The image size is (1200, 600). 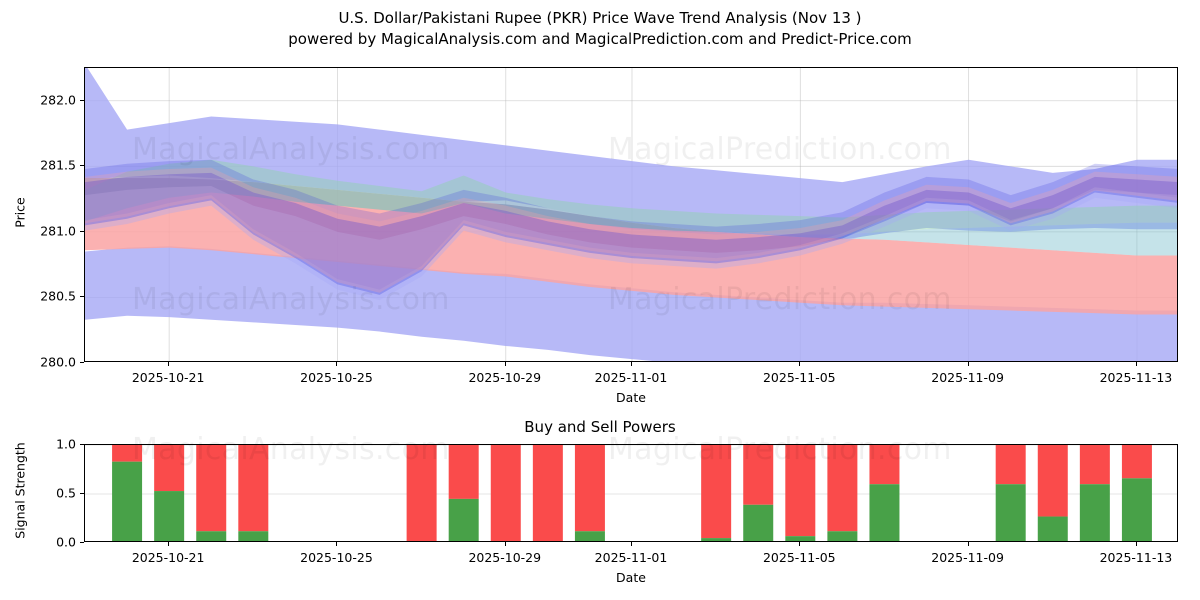 What do you see at coordinates (600, 427) in the screenshot?
I see `buy-sell-title: Buy and Sell Powers` at bounding box center [600, 427].